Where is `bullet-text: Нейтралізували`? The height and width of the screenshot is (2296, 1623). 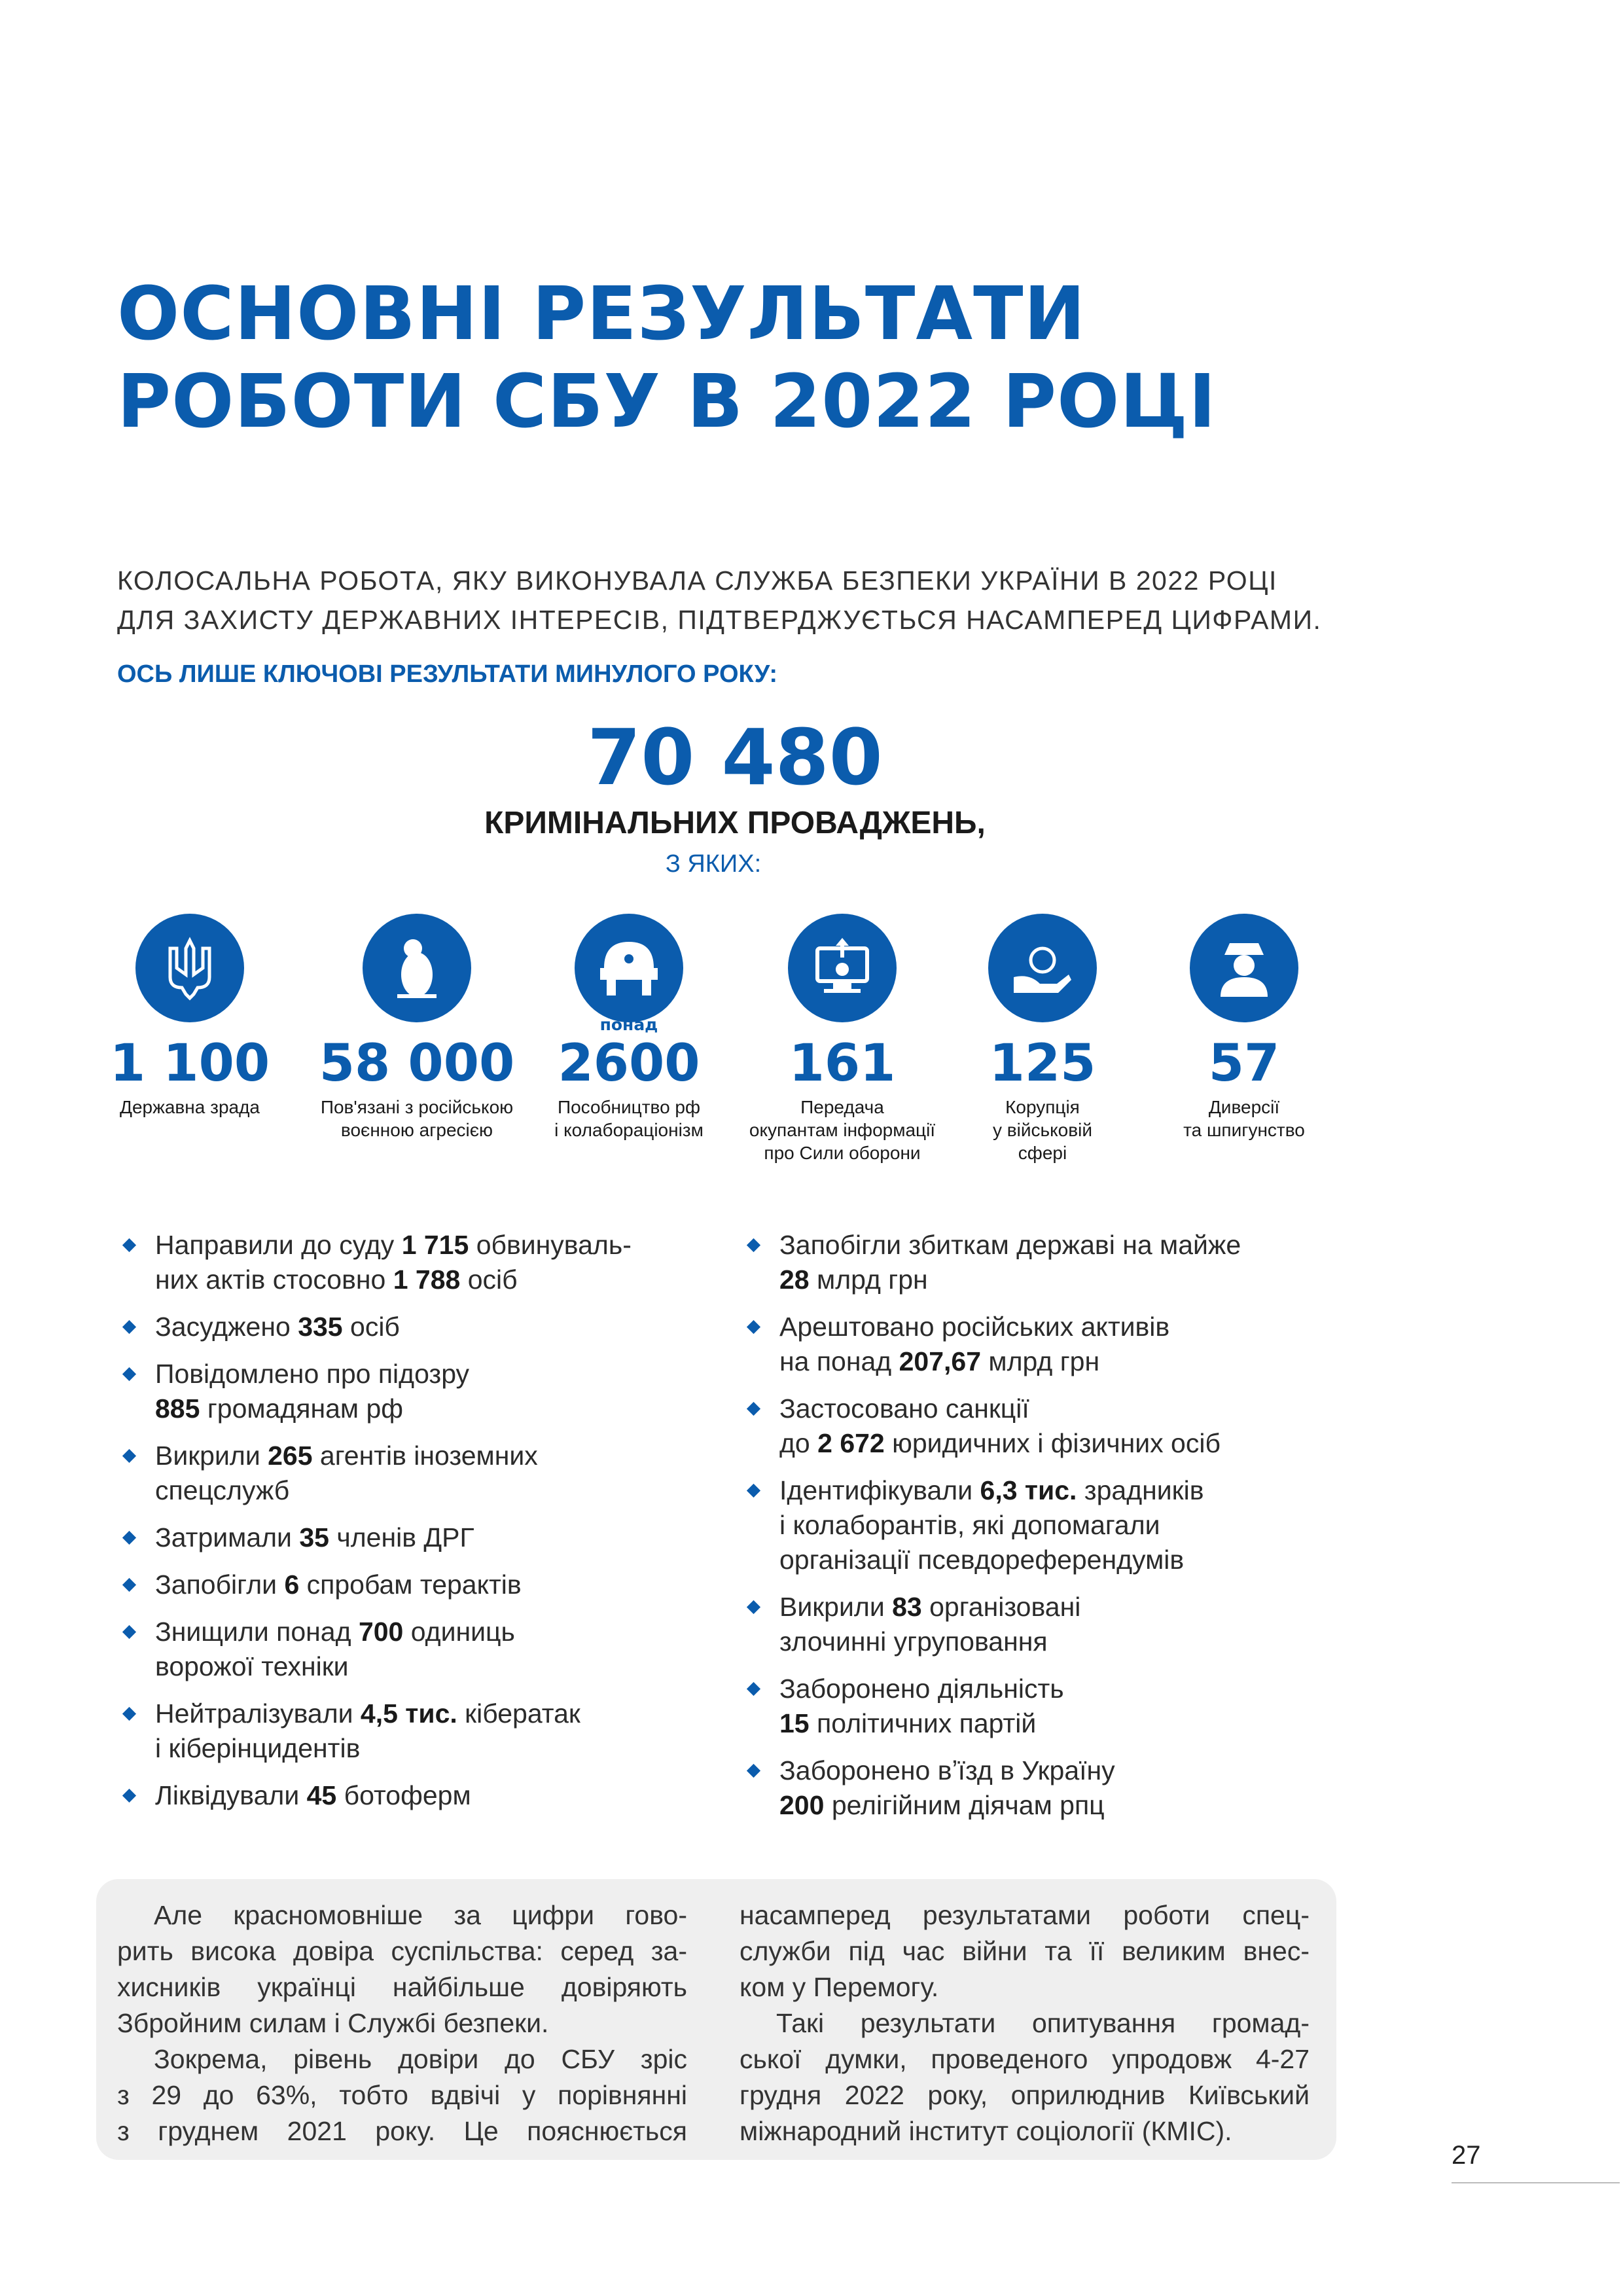
bullet-text: Нейтралізували is located at coordinates (258, 1713).